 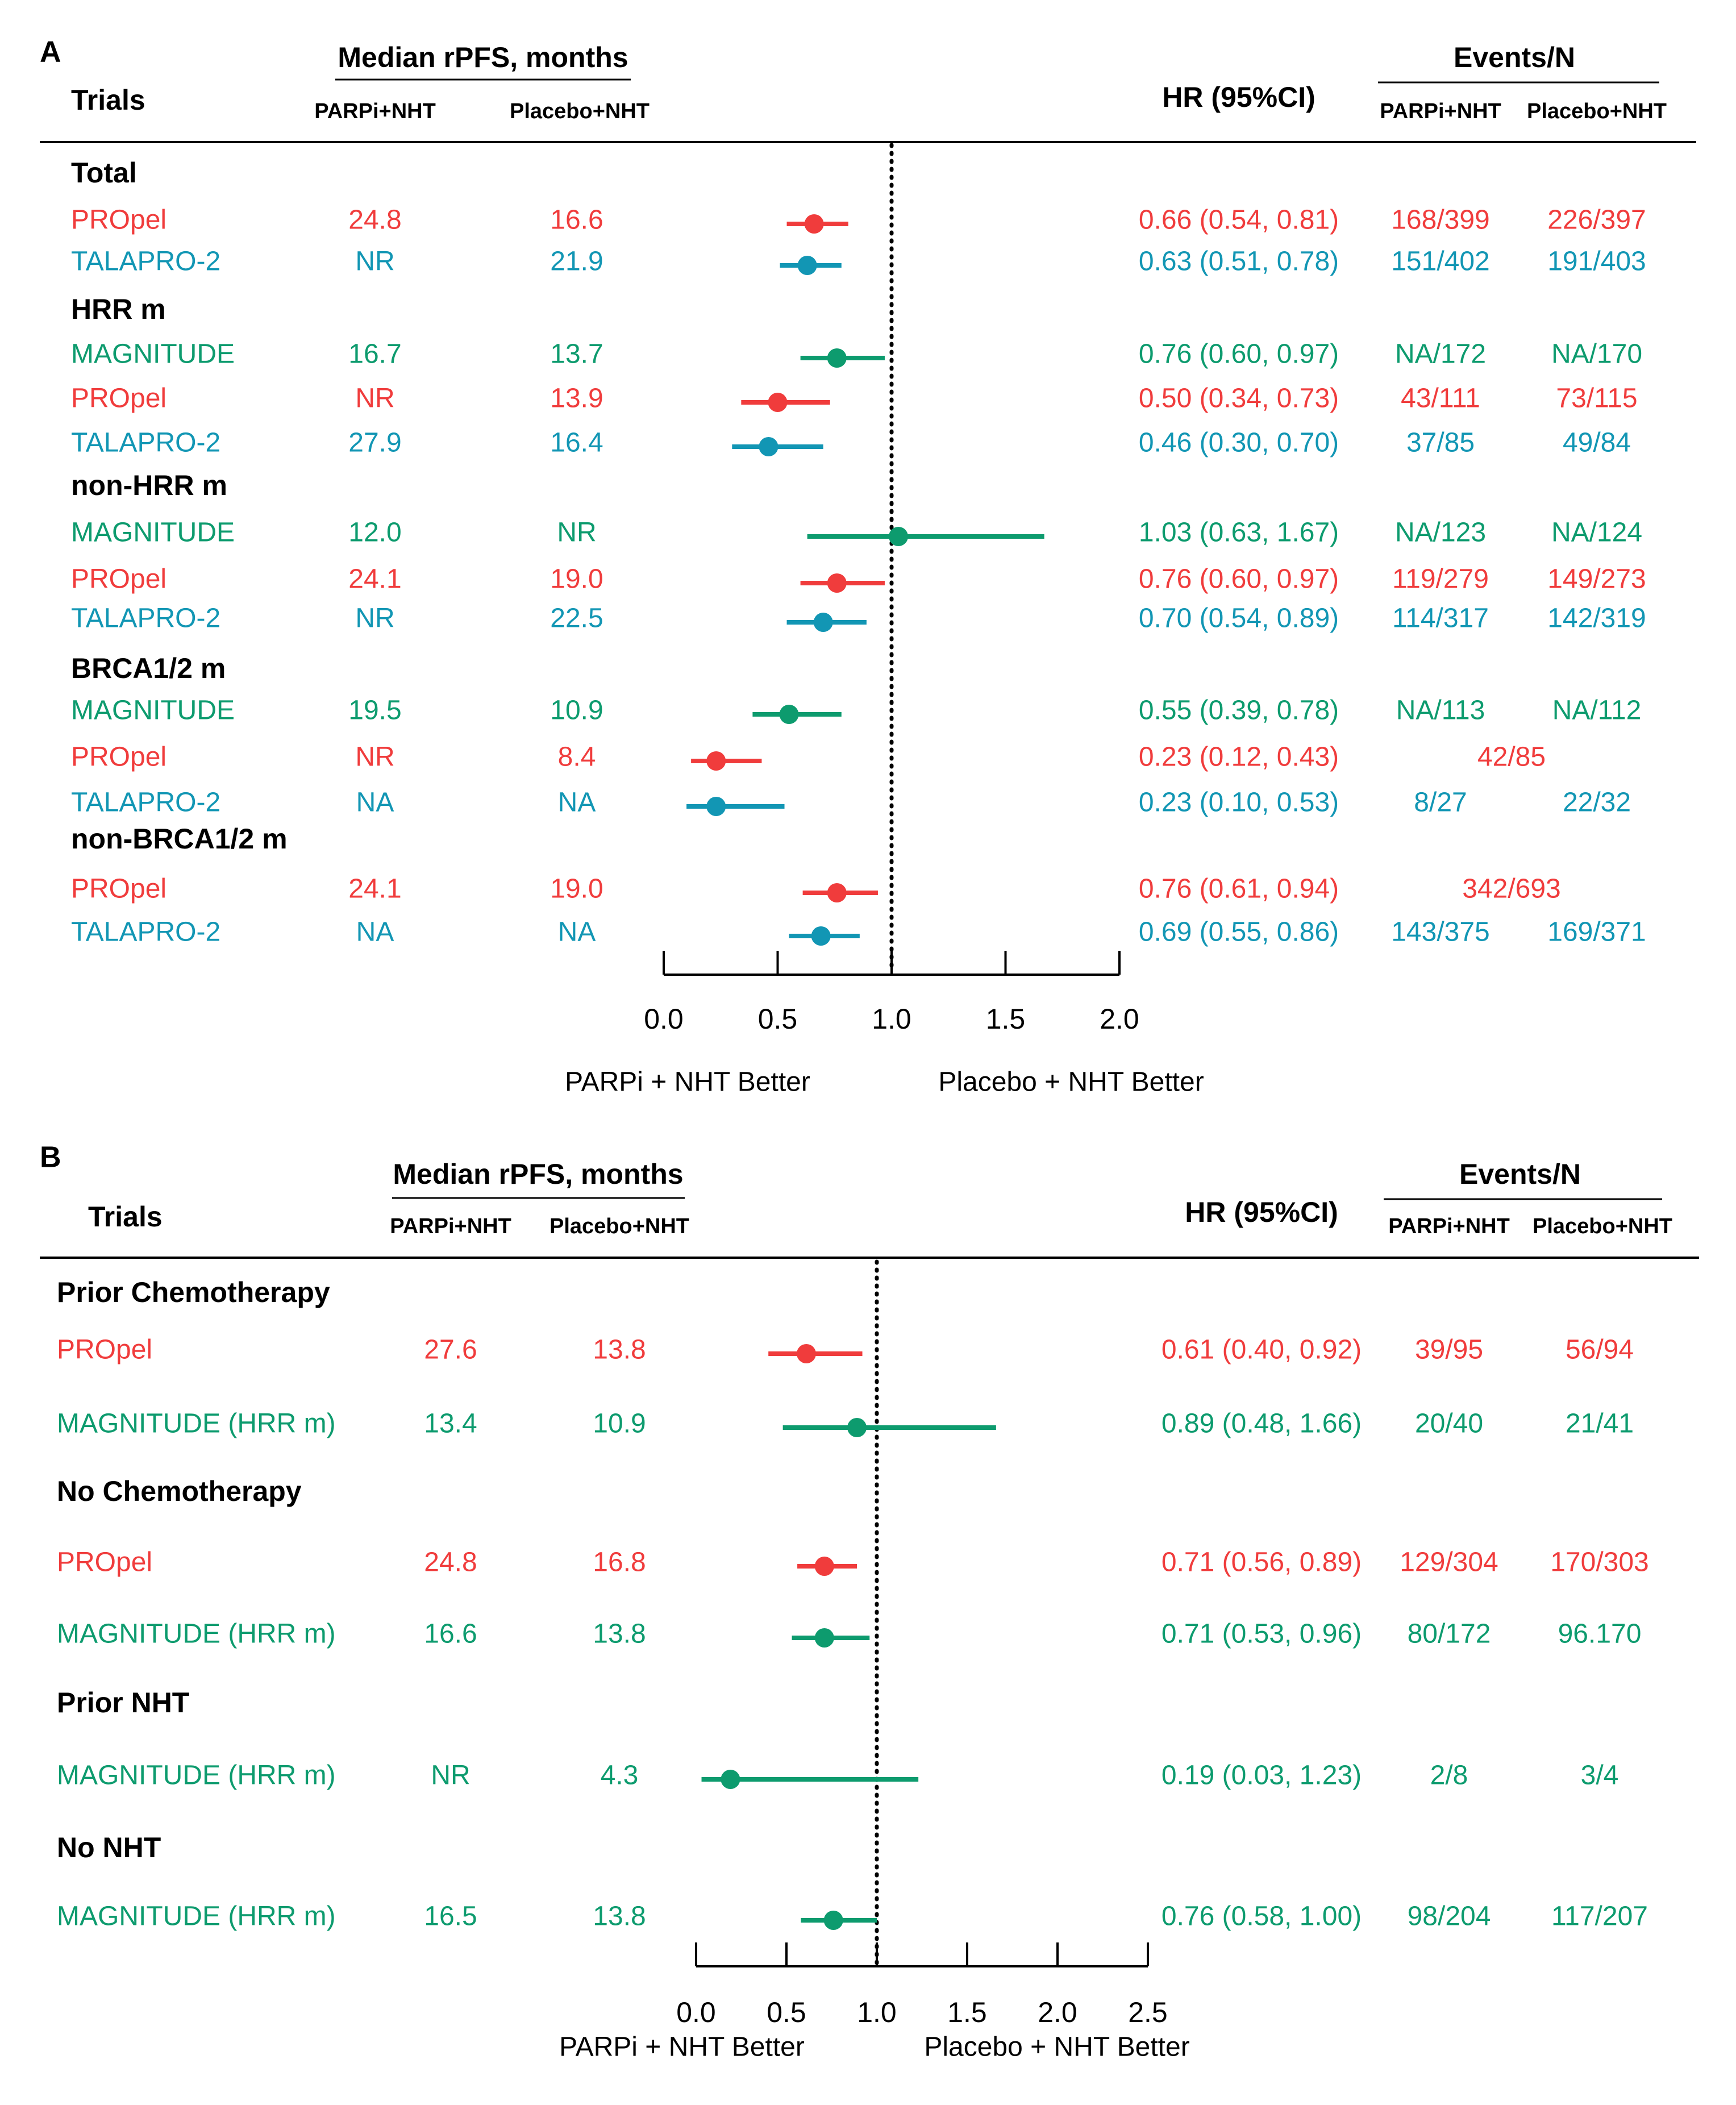 I want to click on hr-ci-value: 0.89 (0.48, 1.66), so click(x=1262, y=1424).